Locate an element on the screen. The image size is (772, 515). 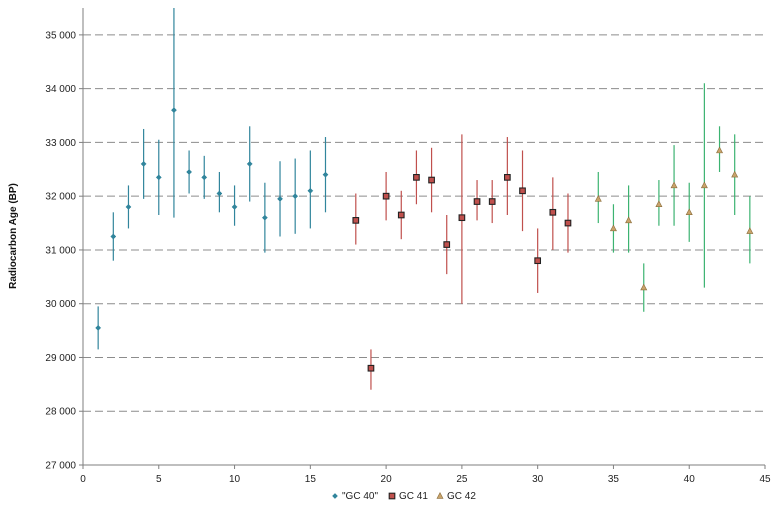
y-tick-label: 28 000 is located at coordinates (60, 412).